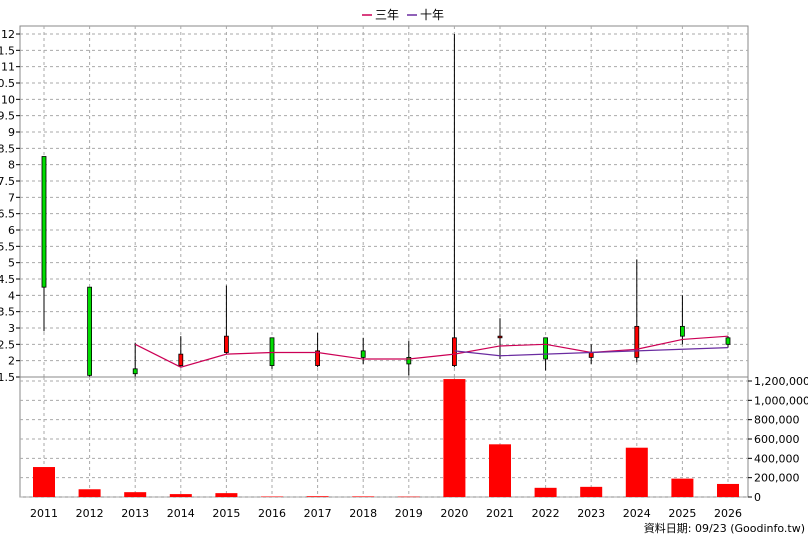 This screenshot has width=808, height=540. Describe the element at coordinates (546, 513) in the screenshot. I see `year-tick-label: 2022` at that location.